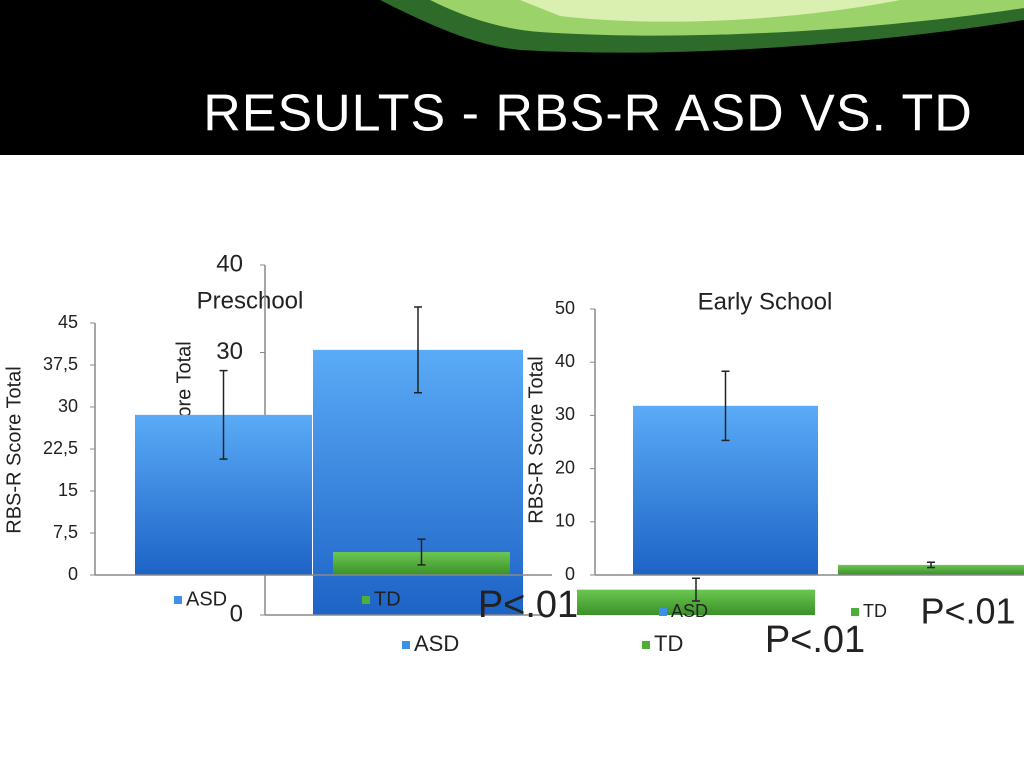 The image size is (1024, 768). What do you see at coordinates (250, 300) in the screenshot?
I see `chart-title: Preschool` at bounding box center [250, 300].